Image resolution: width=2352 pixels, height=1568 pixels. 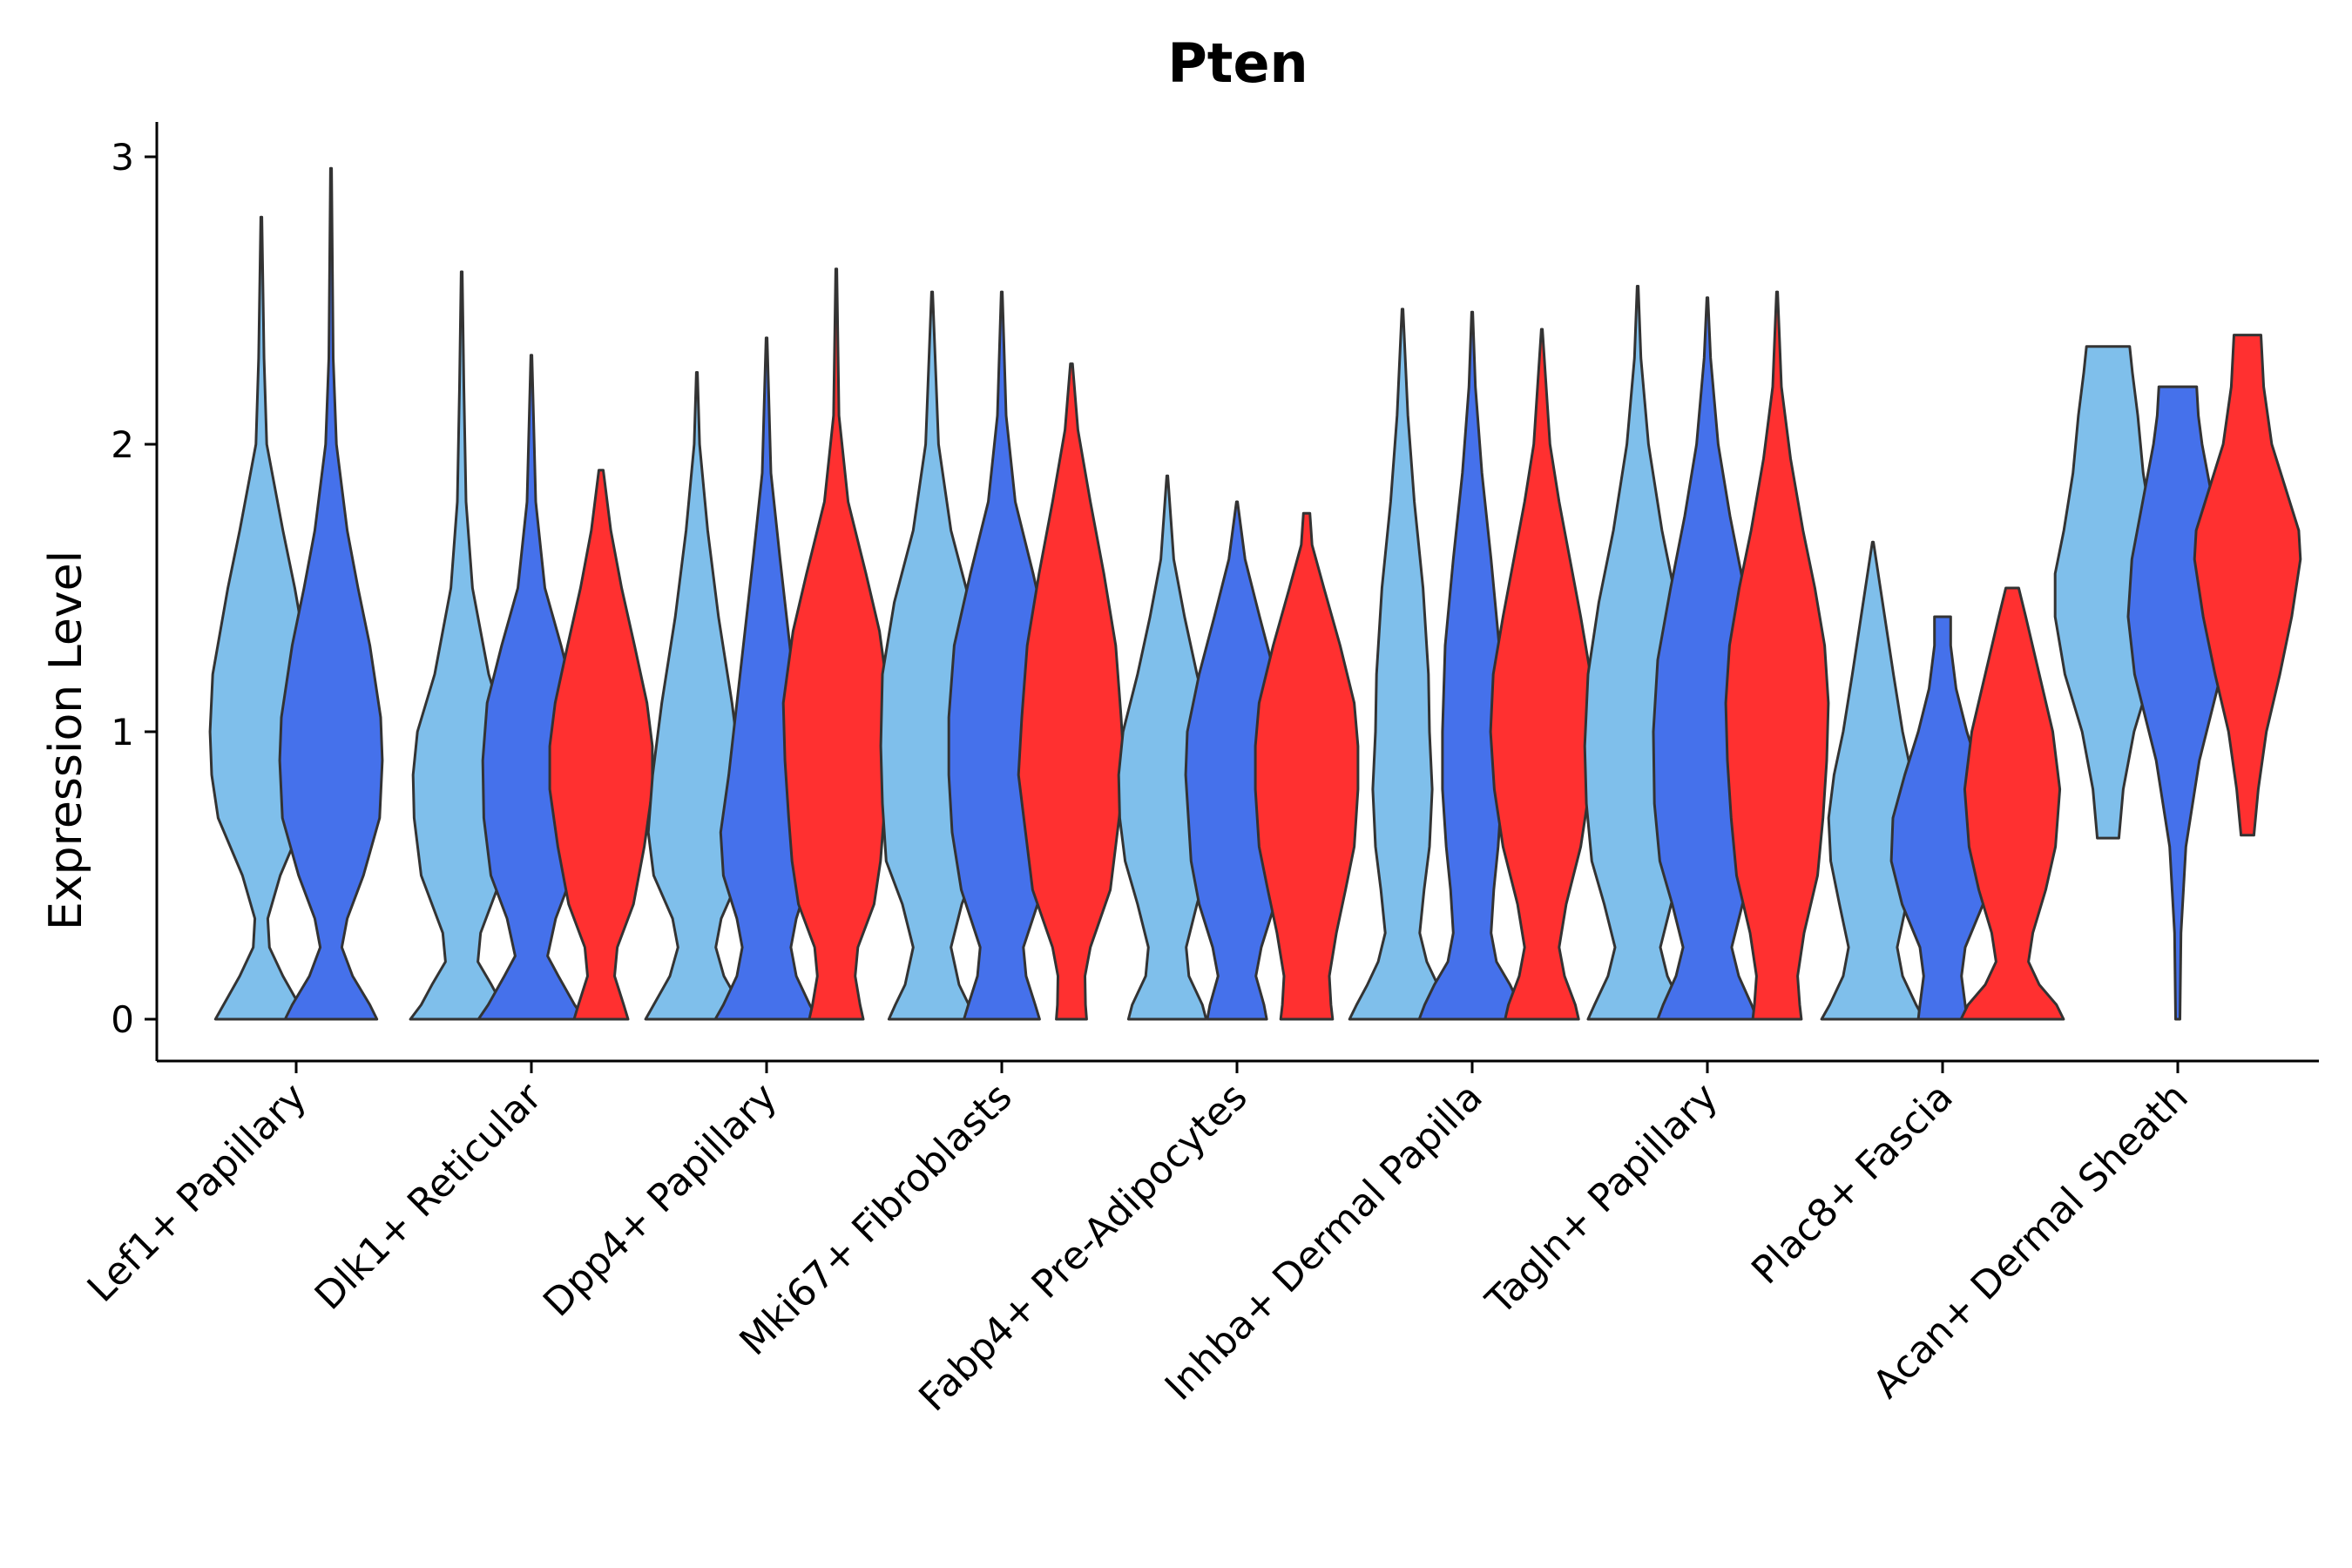 What do you see at coordinates (122, 1019) in the screenshot?
I see `y-tick-label: 0` at bounding box center [122, 1019].